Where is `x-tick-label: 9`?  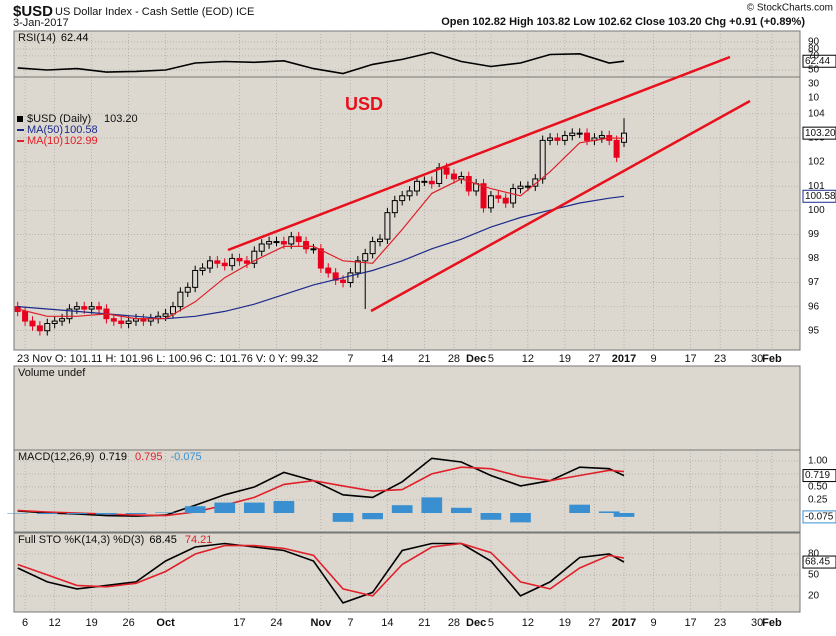 x-tick-label: 9 is located at coordinates (654, 359).